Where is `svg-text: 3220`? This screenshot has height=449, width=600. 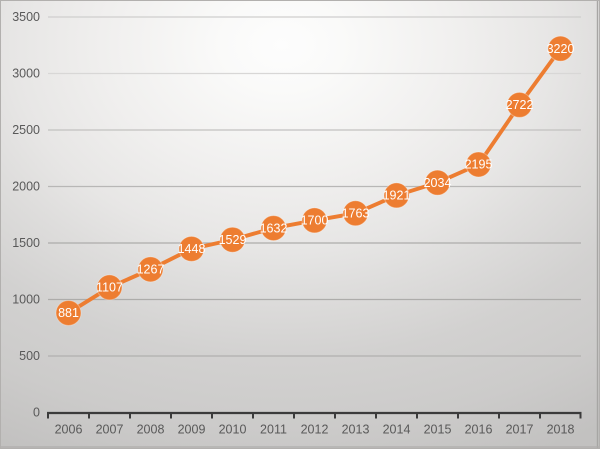 svg-text: 3220 is located at coordinates (561, 49).